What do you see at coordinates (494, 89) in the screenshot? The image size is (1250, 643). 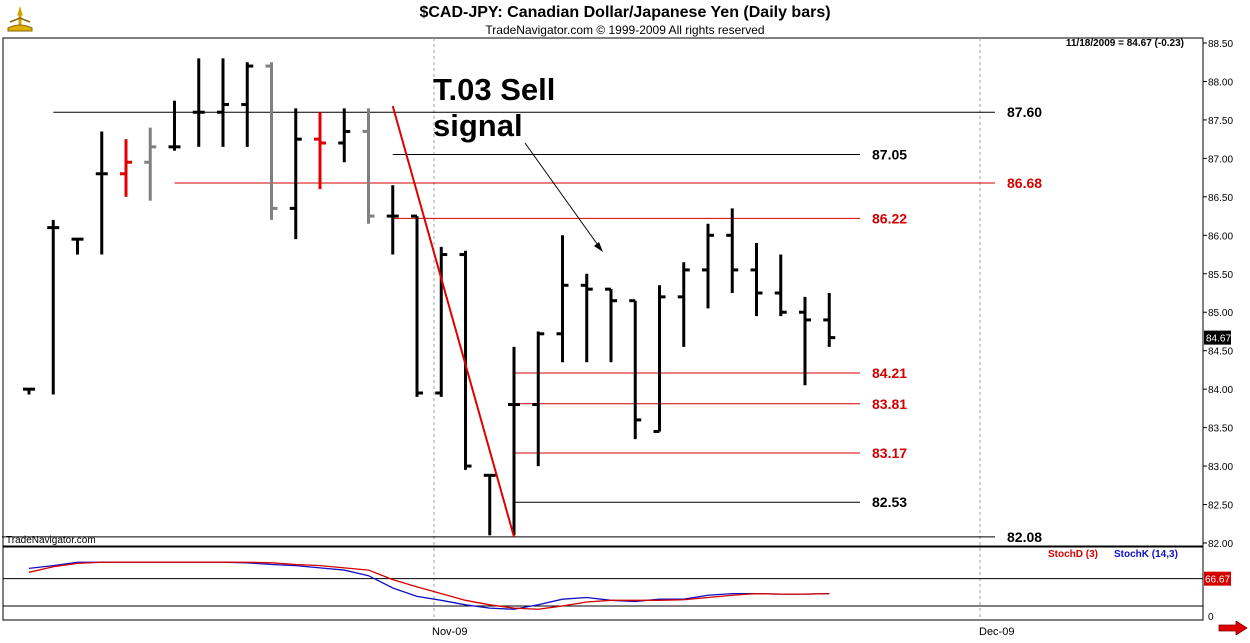 I see `annotation-line-1: T.03 Sell` at bounding box center [494, 89].